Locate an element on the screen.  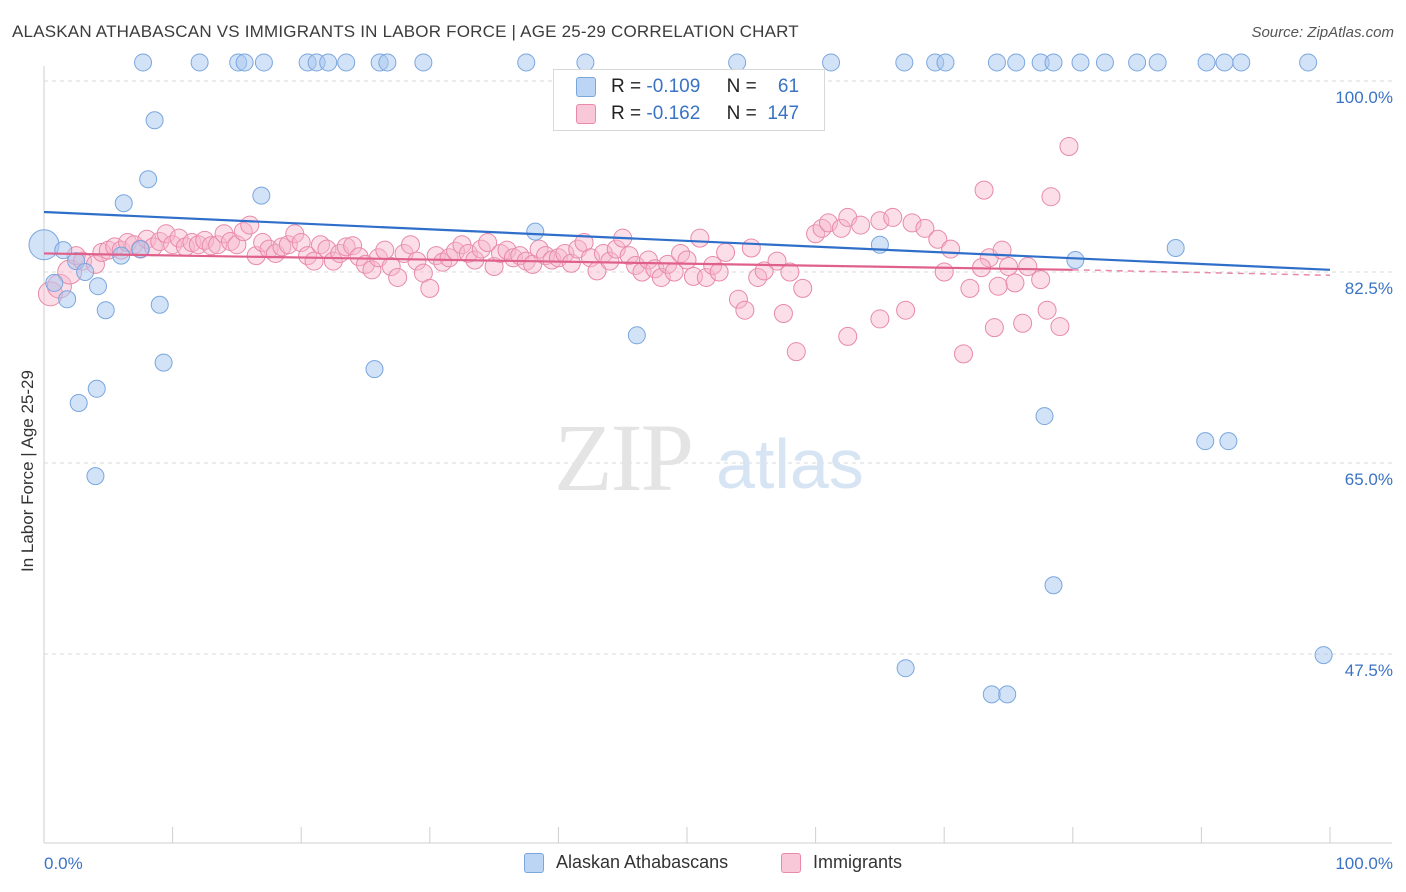
watermark: ZIP atlas is located at coordinates (709, 457).